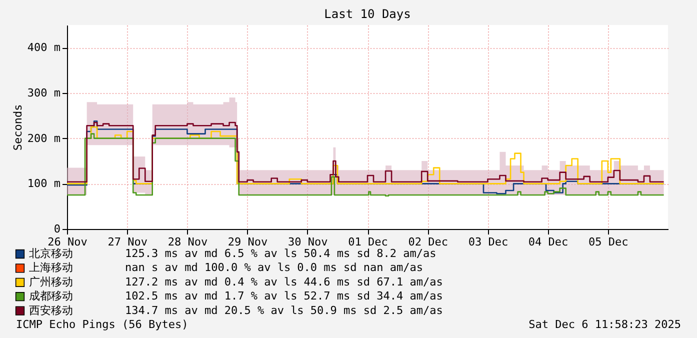  I want to click on legend-label: 北京移动, so click(51, 253).